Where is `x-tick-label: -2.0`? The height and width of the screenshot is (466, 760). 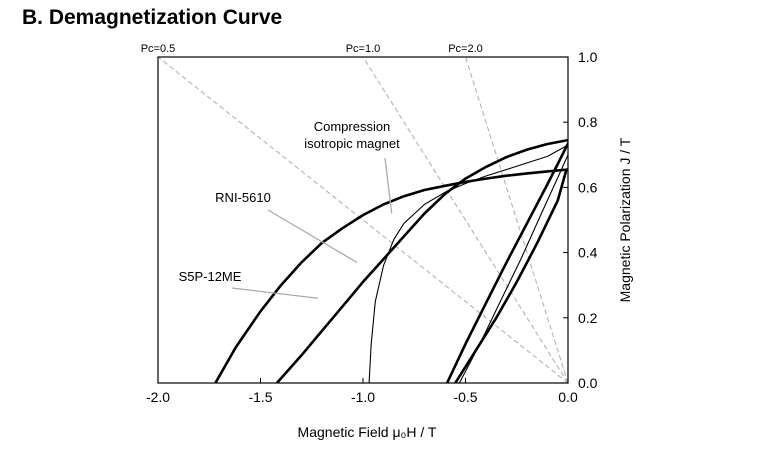
x-tick-label: -2.0 is located at coordinates (158, 397).